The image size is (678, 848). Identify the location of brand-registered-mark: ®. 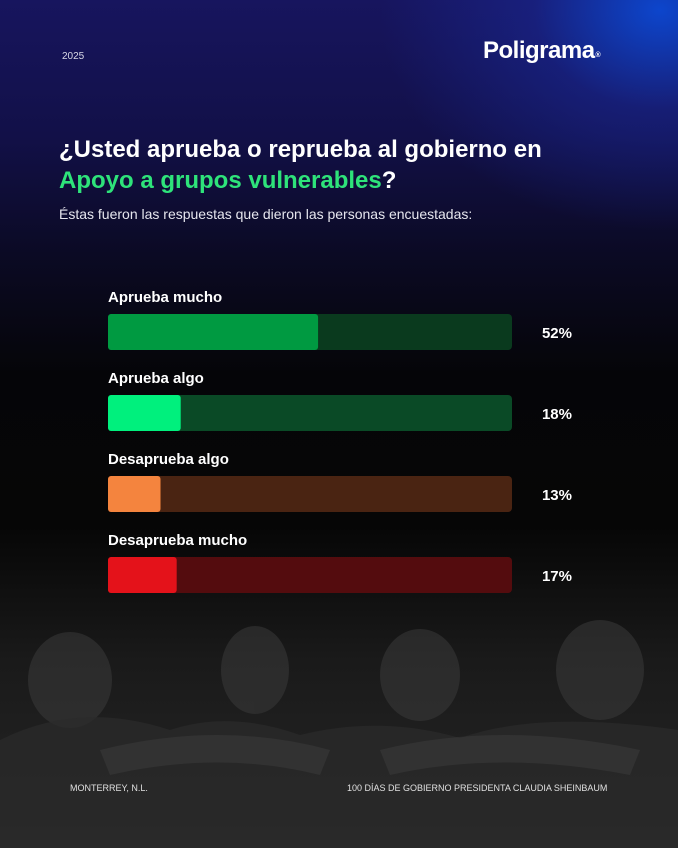
(598, 55).